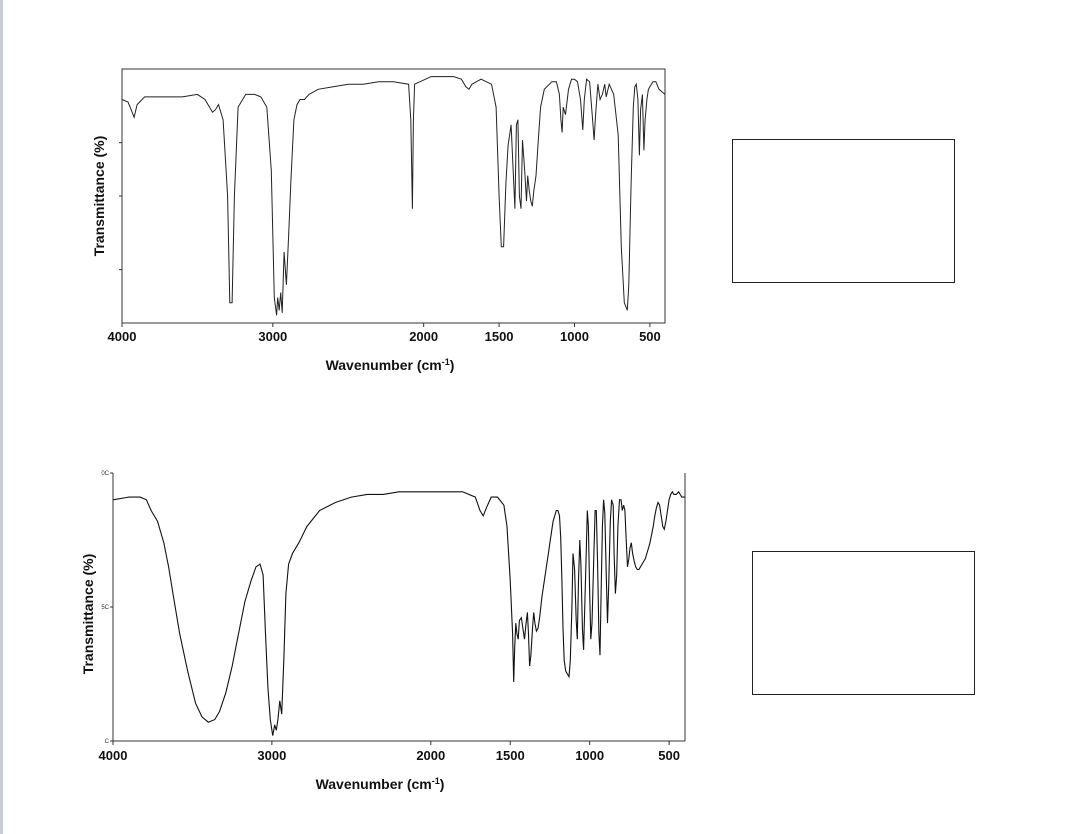 The width and height of the screenshot is (1080, 834). I want to click on y-tick-label: C, so click(107, 742).